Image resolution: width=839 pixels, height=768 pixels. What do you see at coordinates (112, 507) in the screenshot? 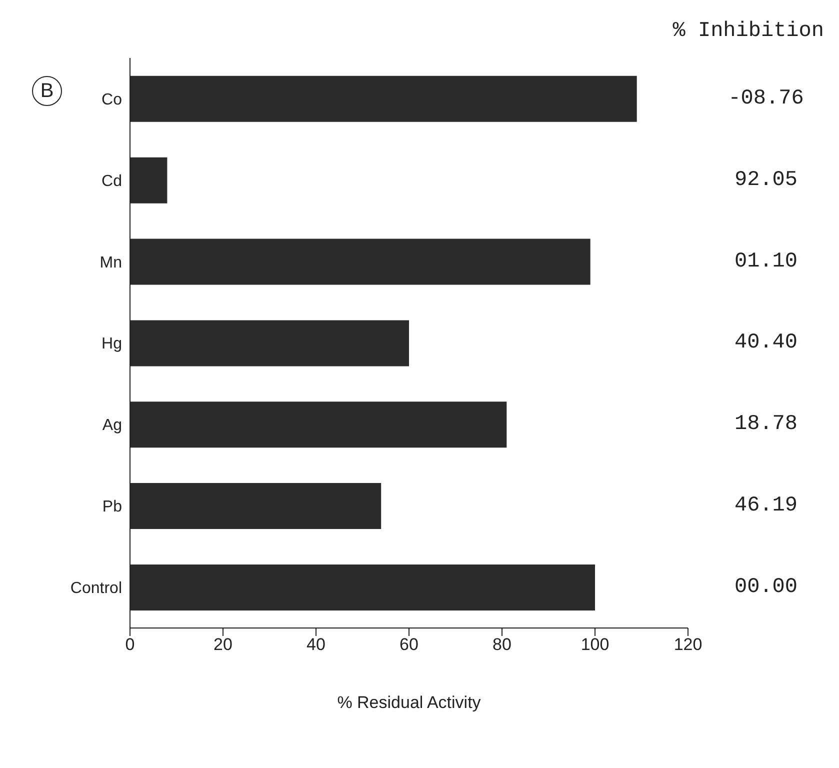
I see `y-tick-label: Pb` at bounding box center [112, 507].